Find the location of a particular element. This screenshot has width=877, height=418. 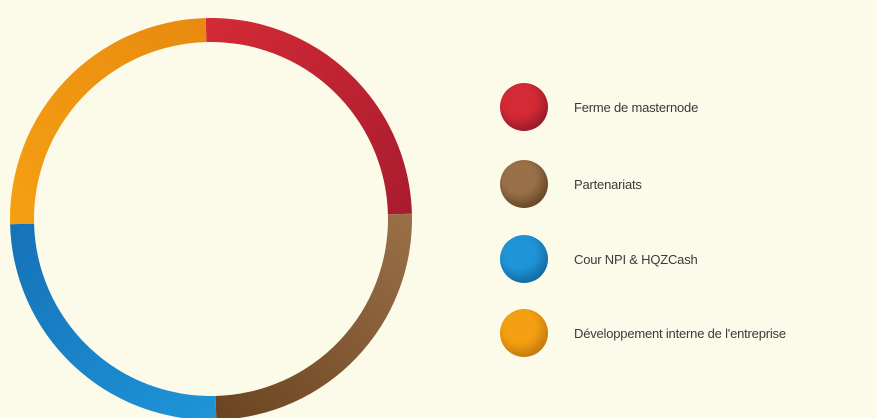

legend-item-masternode: Ferme de masternode is located at coordinates (599, 107).